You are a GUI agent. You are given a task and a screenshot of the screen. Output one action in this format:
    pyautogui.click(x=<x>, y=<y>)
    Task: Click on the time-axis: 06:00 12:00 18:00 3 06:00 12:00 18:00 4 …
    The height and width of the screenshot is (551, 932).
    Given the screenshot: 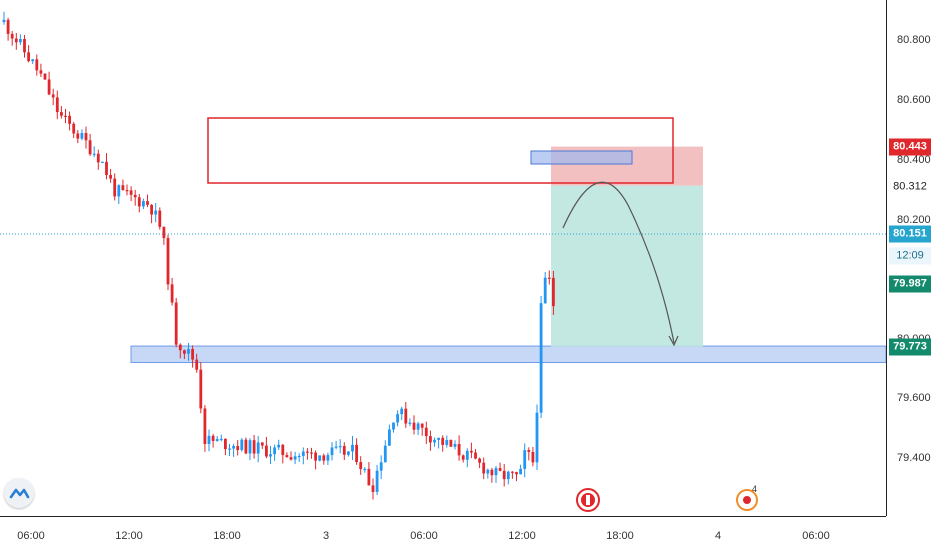 What is the action you would take?
    pyautogui.click(x=443, y=533)
    